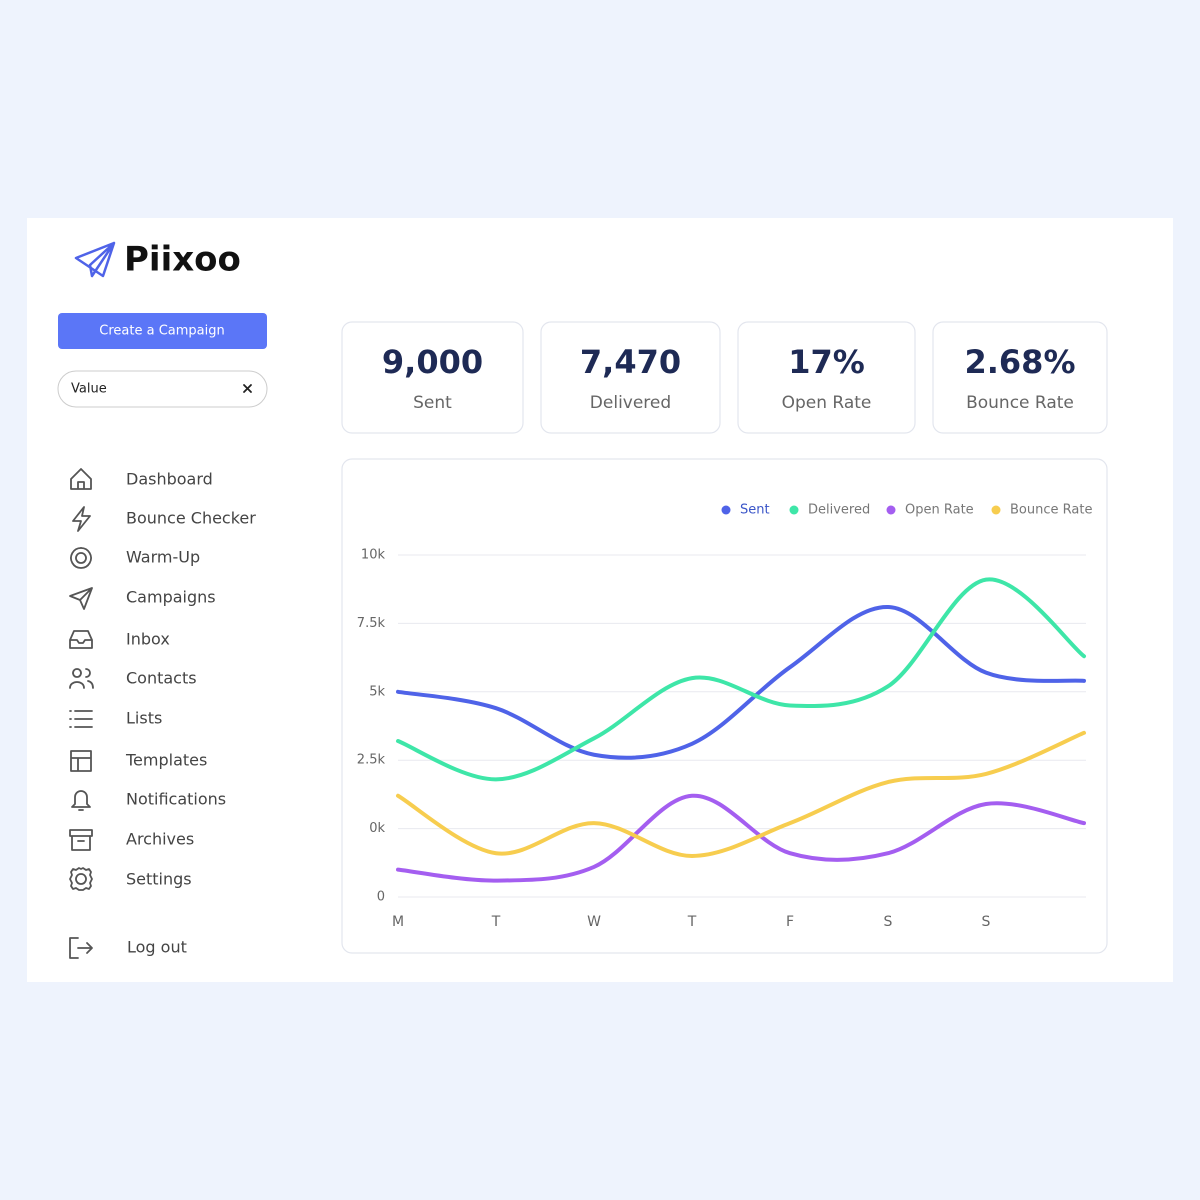 Image resolution: width=1200 pixels, height=1200 pixels. I want to click on logout: Log out, so click(157, 947).